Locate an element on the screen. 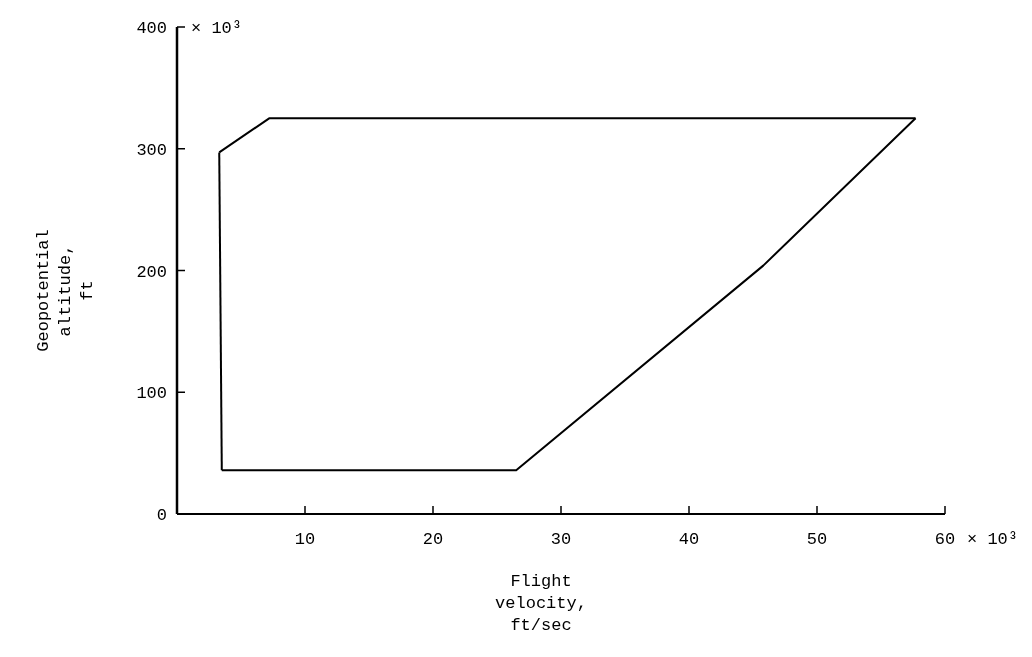 The height and width of the screenshot is (657, 1032). x-tick-label: 40 is located at coordinates (689, 539).